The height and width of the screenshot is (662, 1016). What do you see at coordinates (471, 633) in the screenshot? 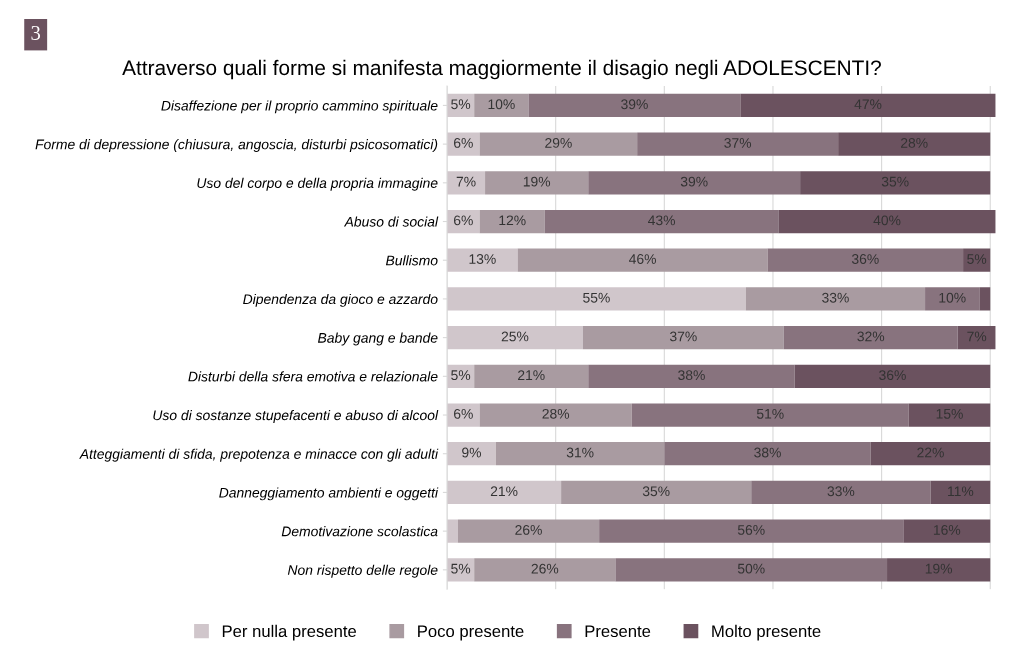
I see `legend-label: Poco presente` at bounding box center [471, 633].